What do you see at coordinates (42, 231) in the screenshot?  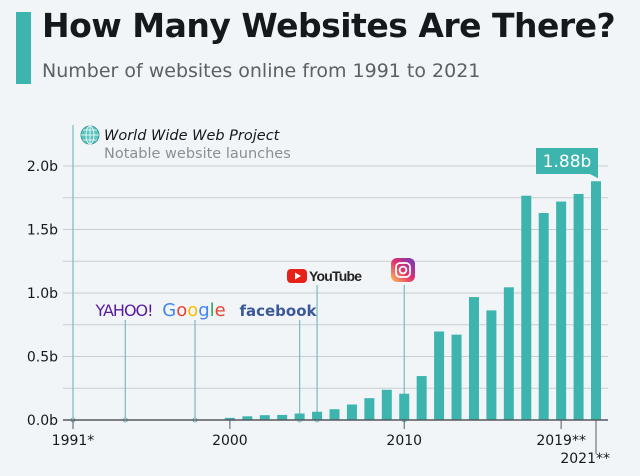 I see `y-tick-label: 1.5b` at bounding box center [42, 231].